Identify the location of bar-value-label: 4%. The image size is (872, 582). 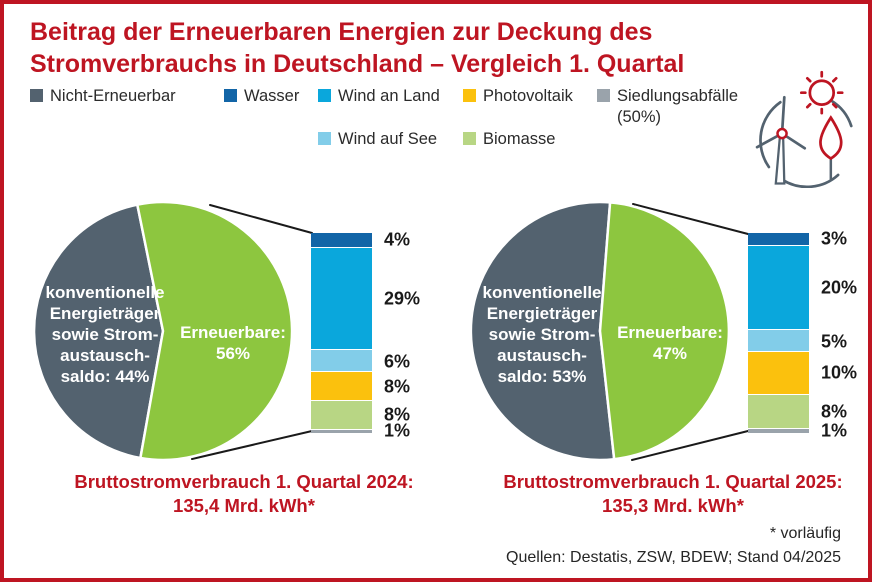
(397, 239).